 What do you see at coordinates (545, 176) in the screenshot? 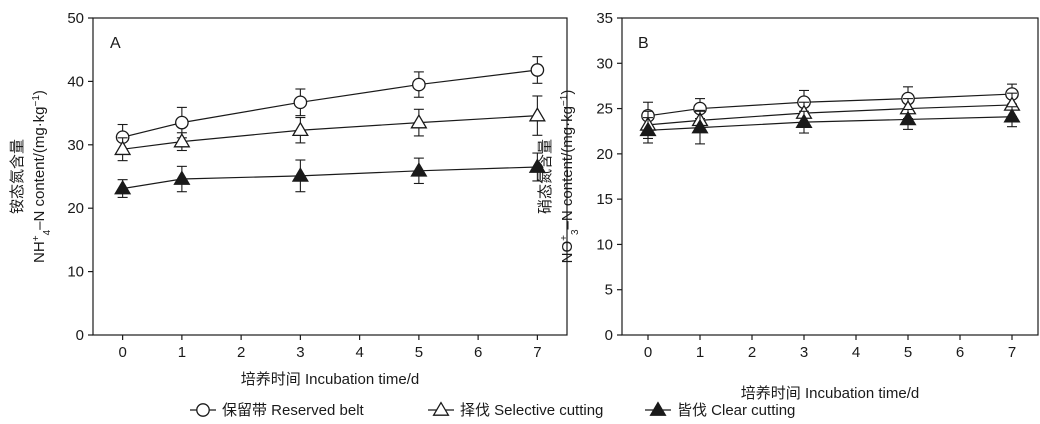
I see `y-axis-title-cn: 硝态氮含量` at bounding box center [545, 176].